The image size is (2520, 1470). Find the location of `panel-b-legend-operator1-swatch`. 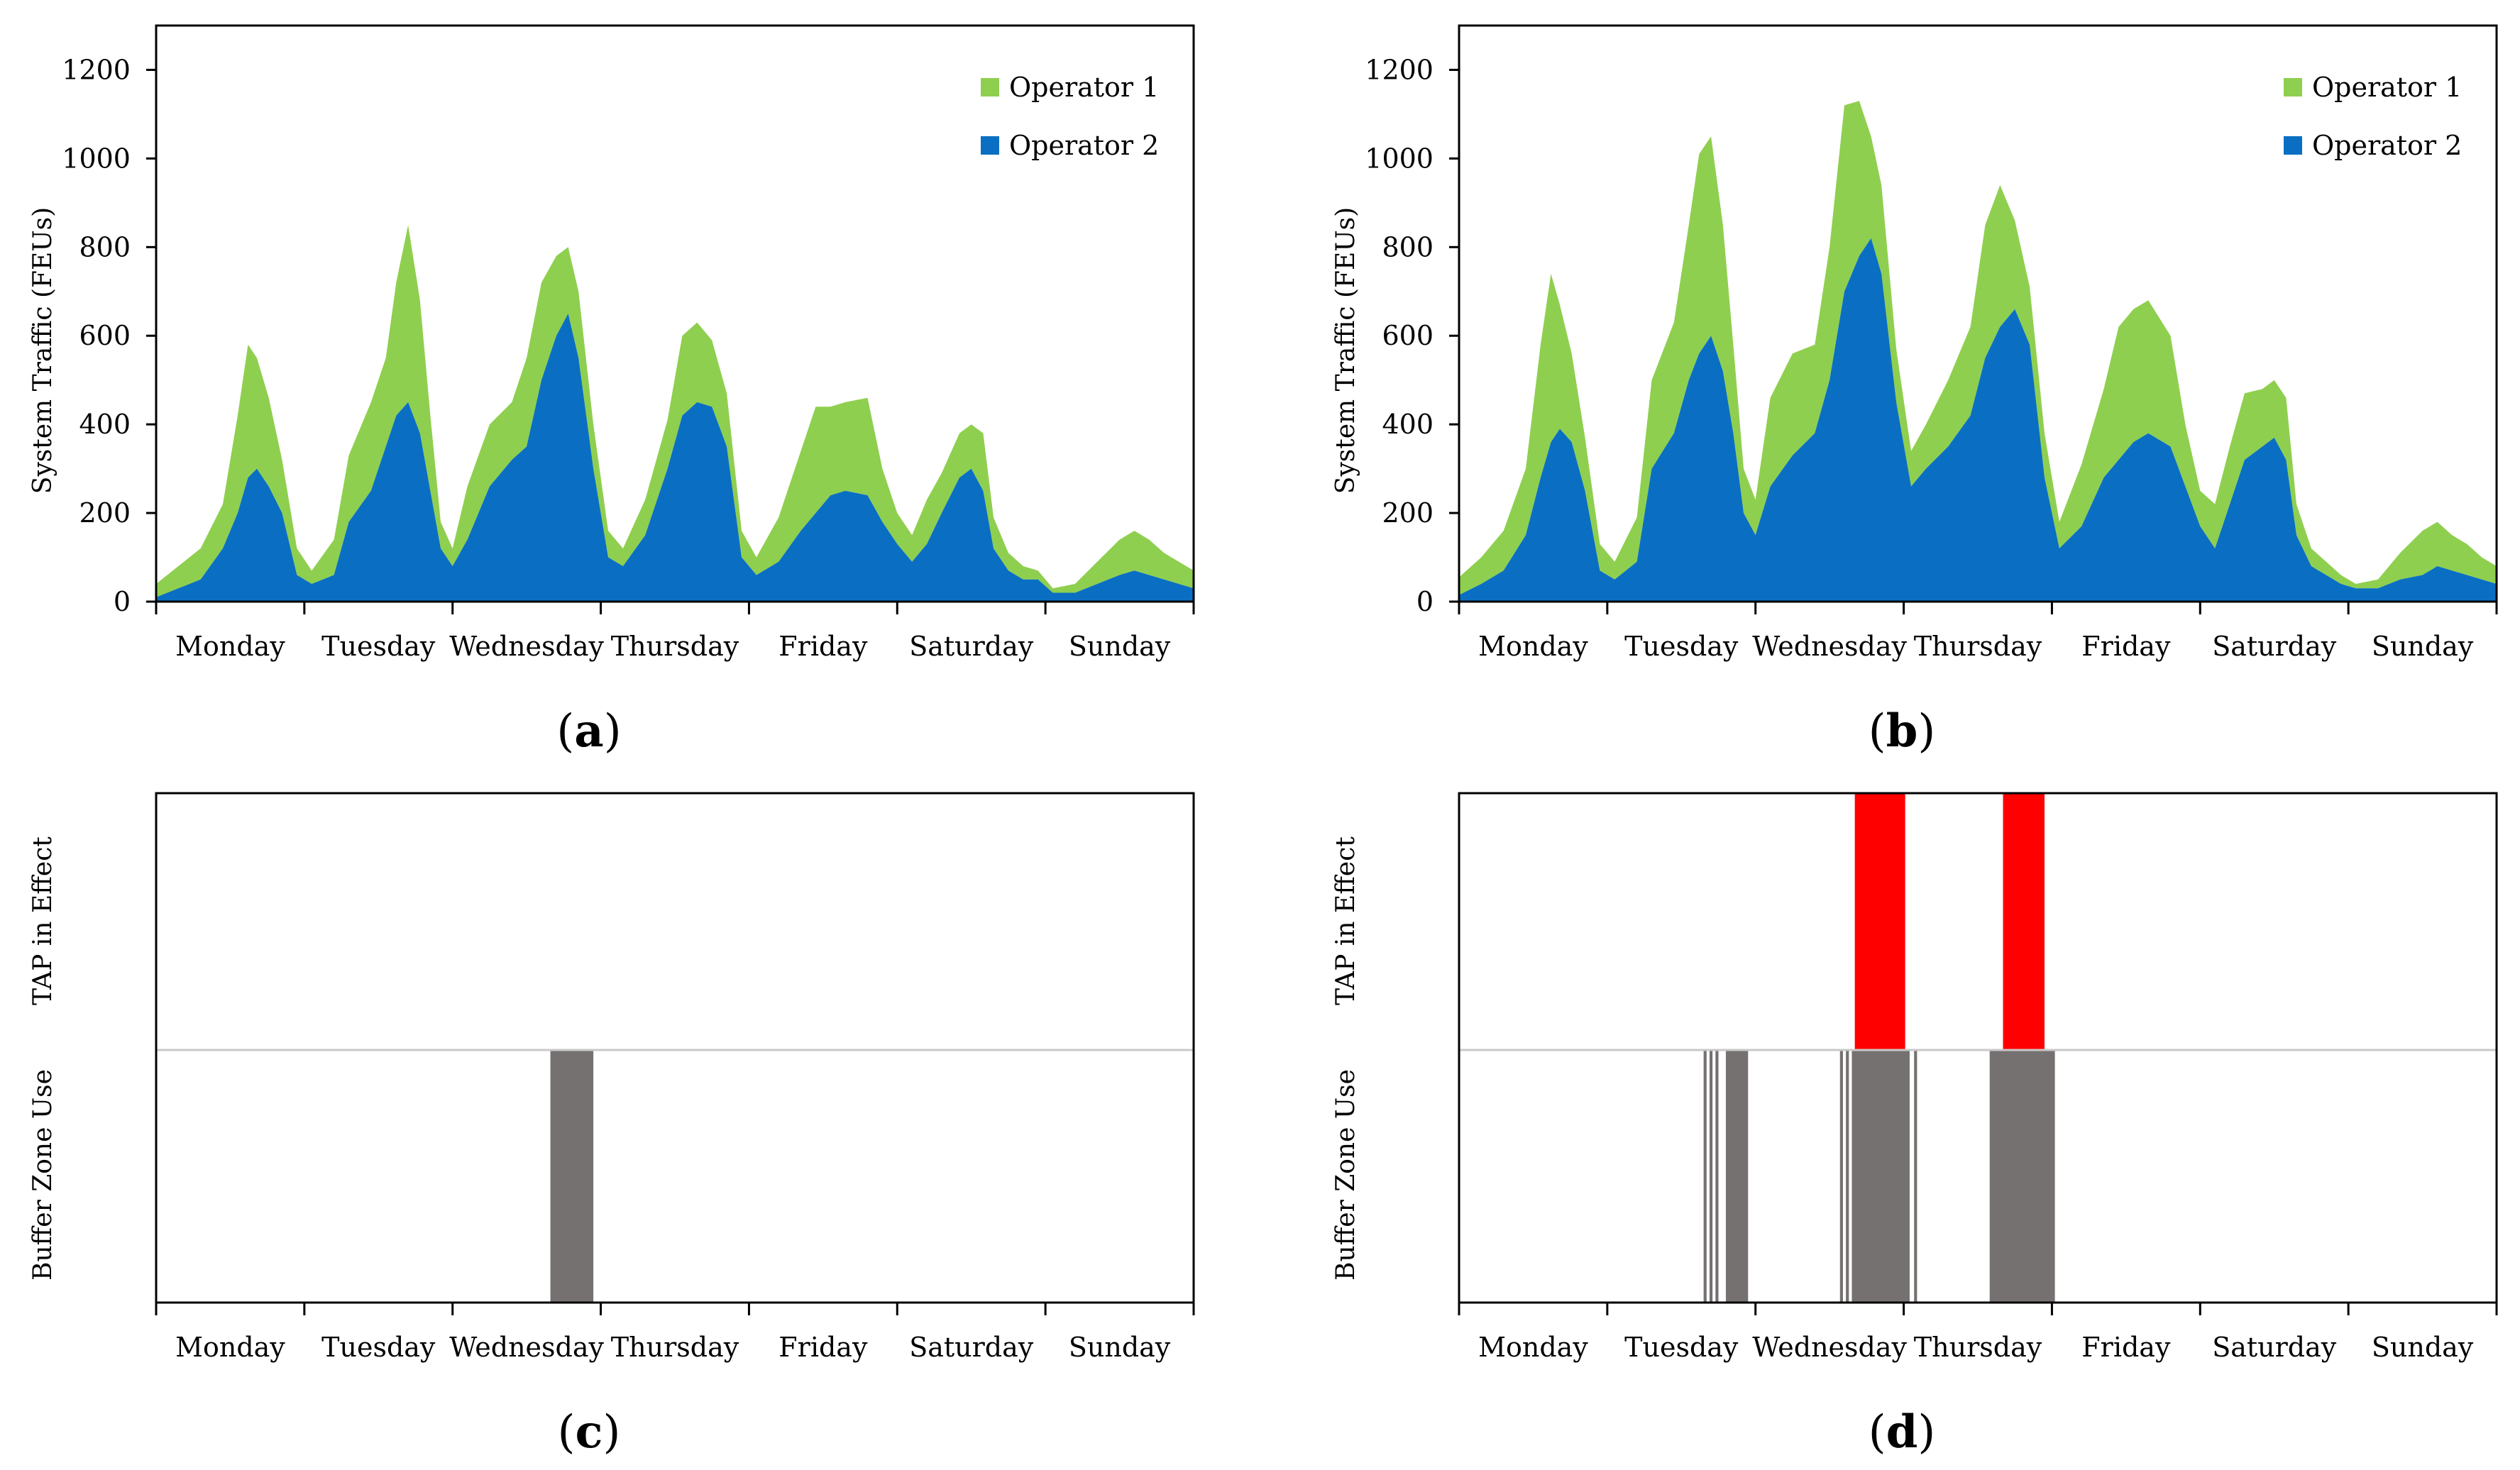

panel-b-legend-operator1-swatch is located at coordinates (2293, 87).